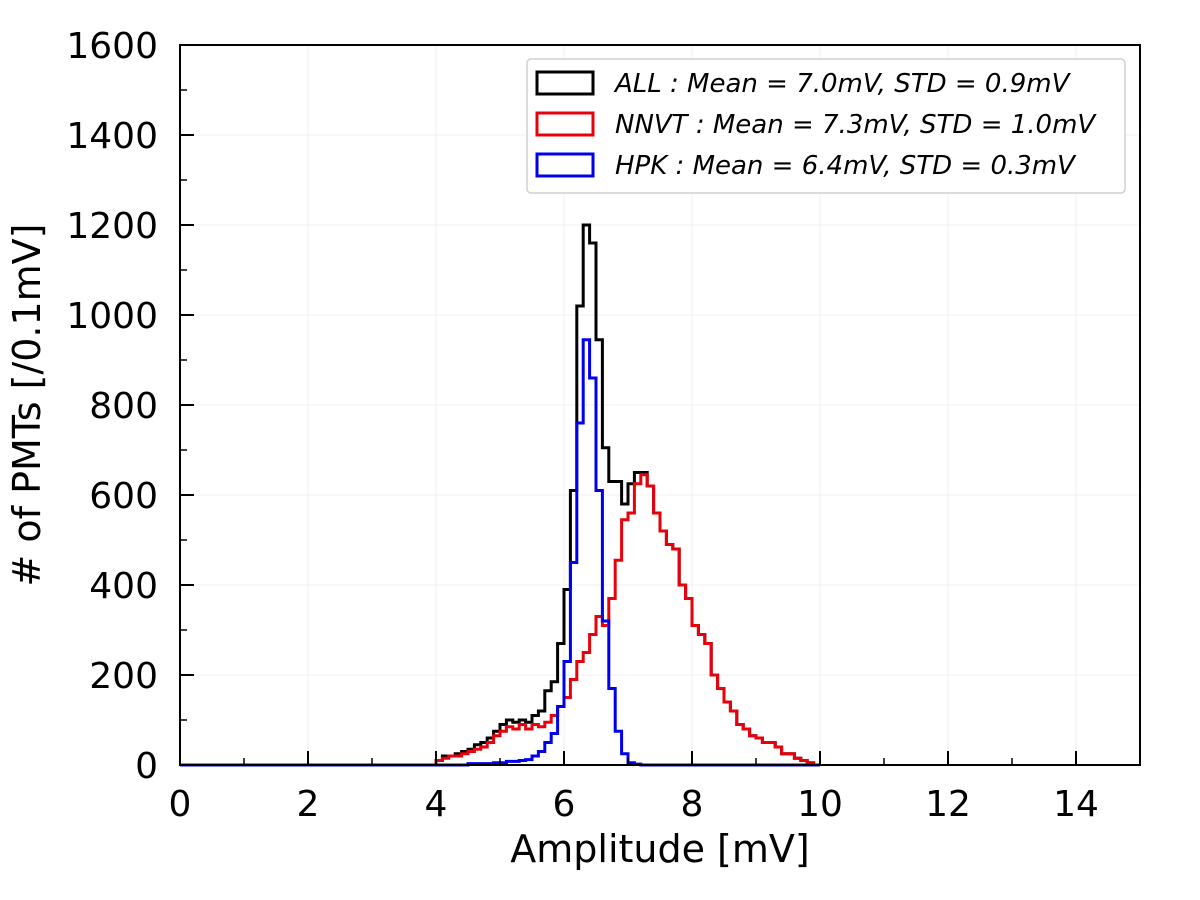  What do you see at coordinates (564, 804) in the screenshot?
I see `x-tick-label: 6` at bounding box center [564, 804].